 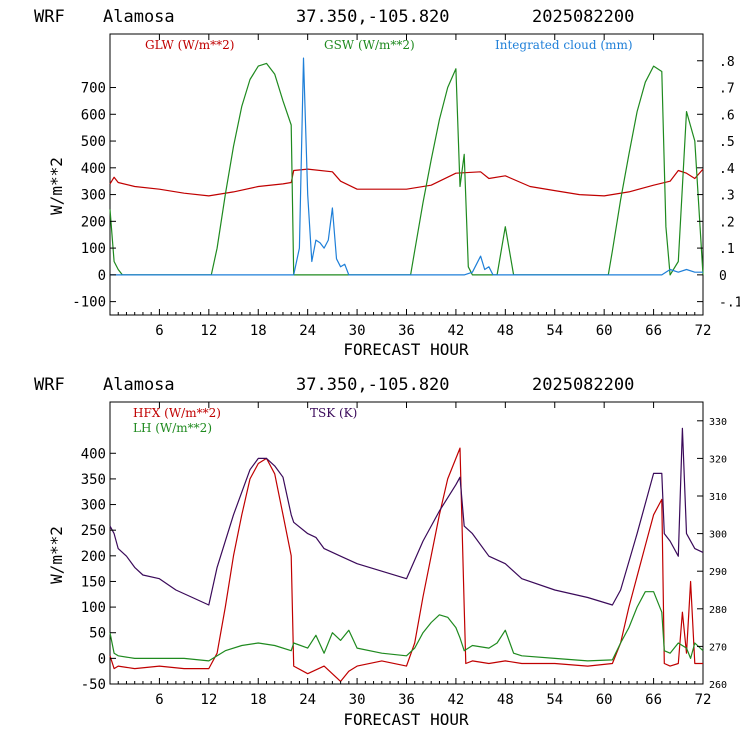 What do you see at coordinates (727, 196) in the screenshot?
I see `y2-tick-label: .3` at bounding box center [727, 196].